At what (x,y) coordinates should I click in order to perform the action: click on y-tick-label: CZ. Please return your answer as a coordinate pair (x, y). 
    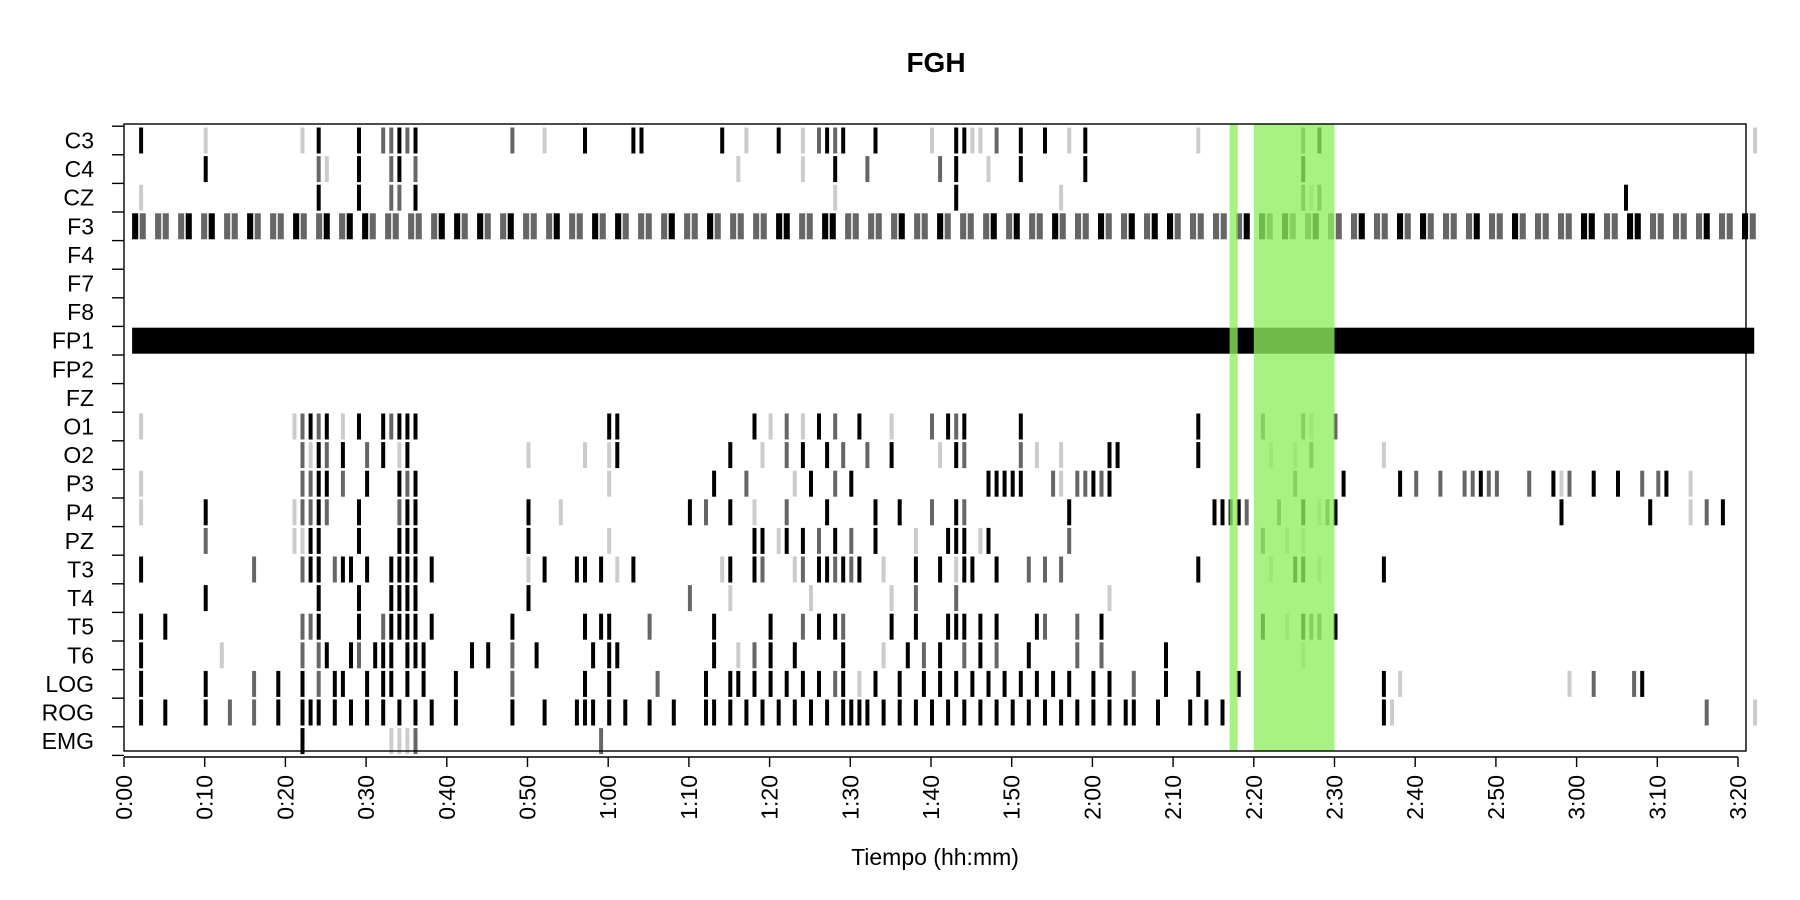
    Looking at the image, I should click on (78, 198).